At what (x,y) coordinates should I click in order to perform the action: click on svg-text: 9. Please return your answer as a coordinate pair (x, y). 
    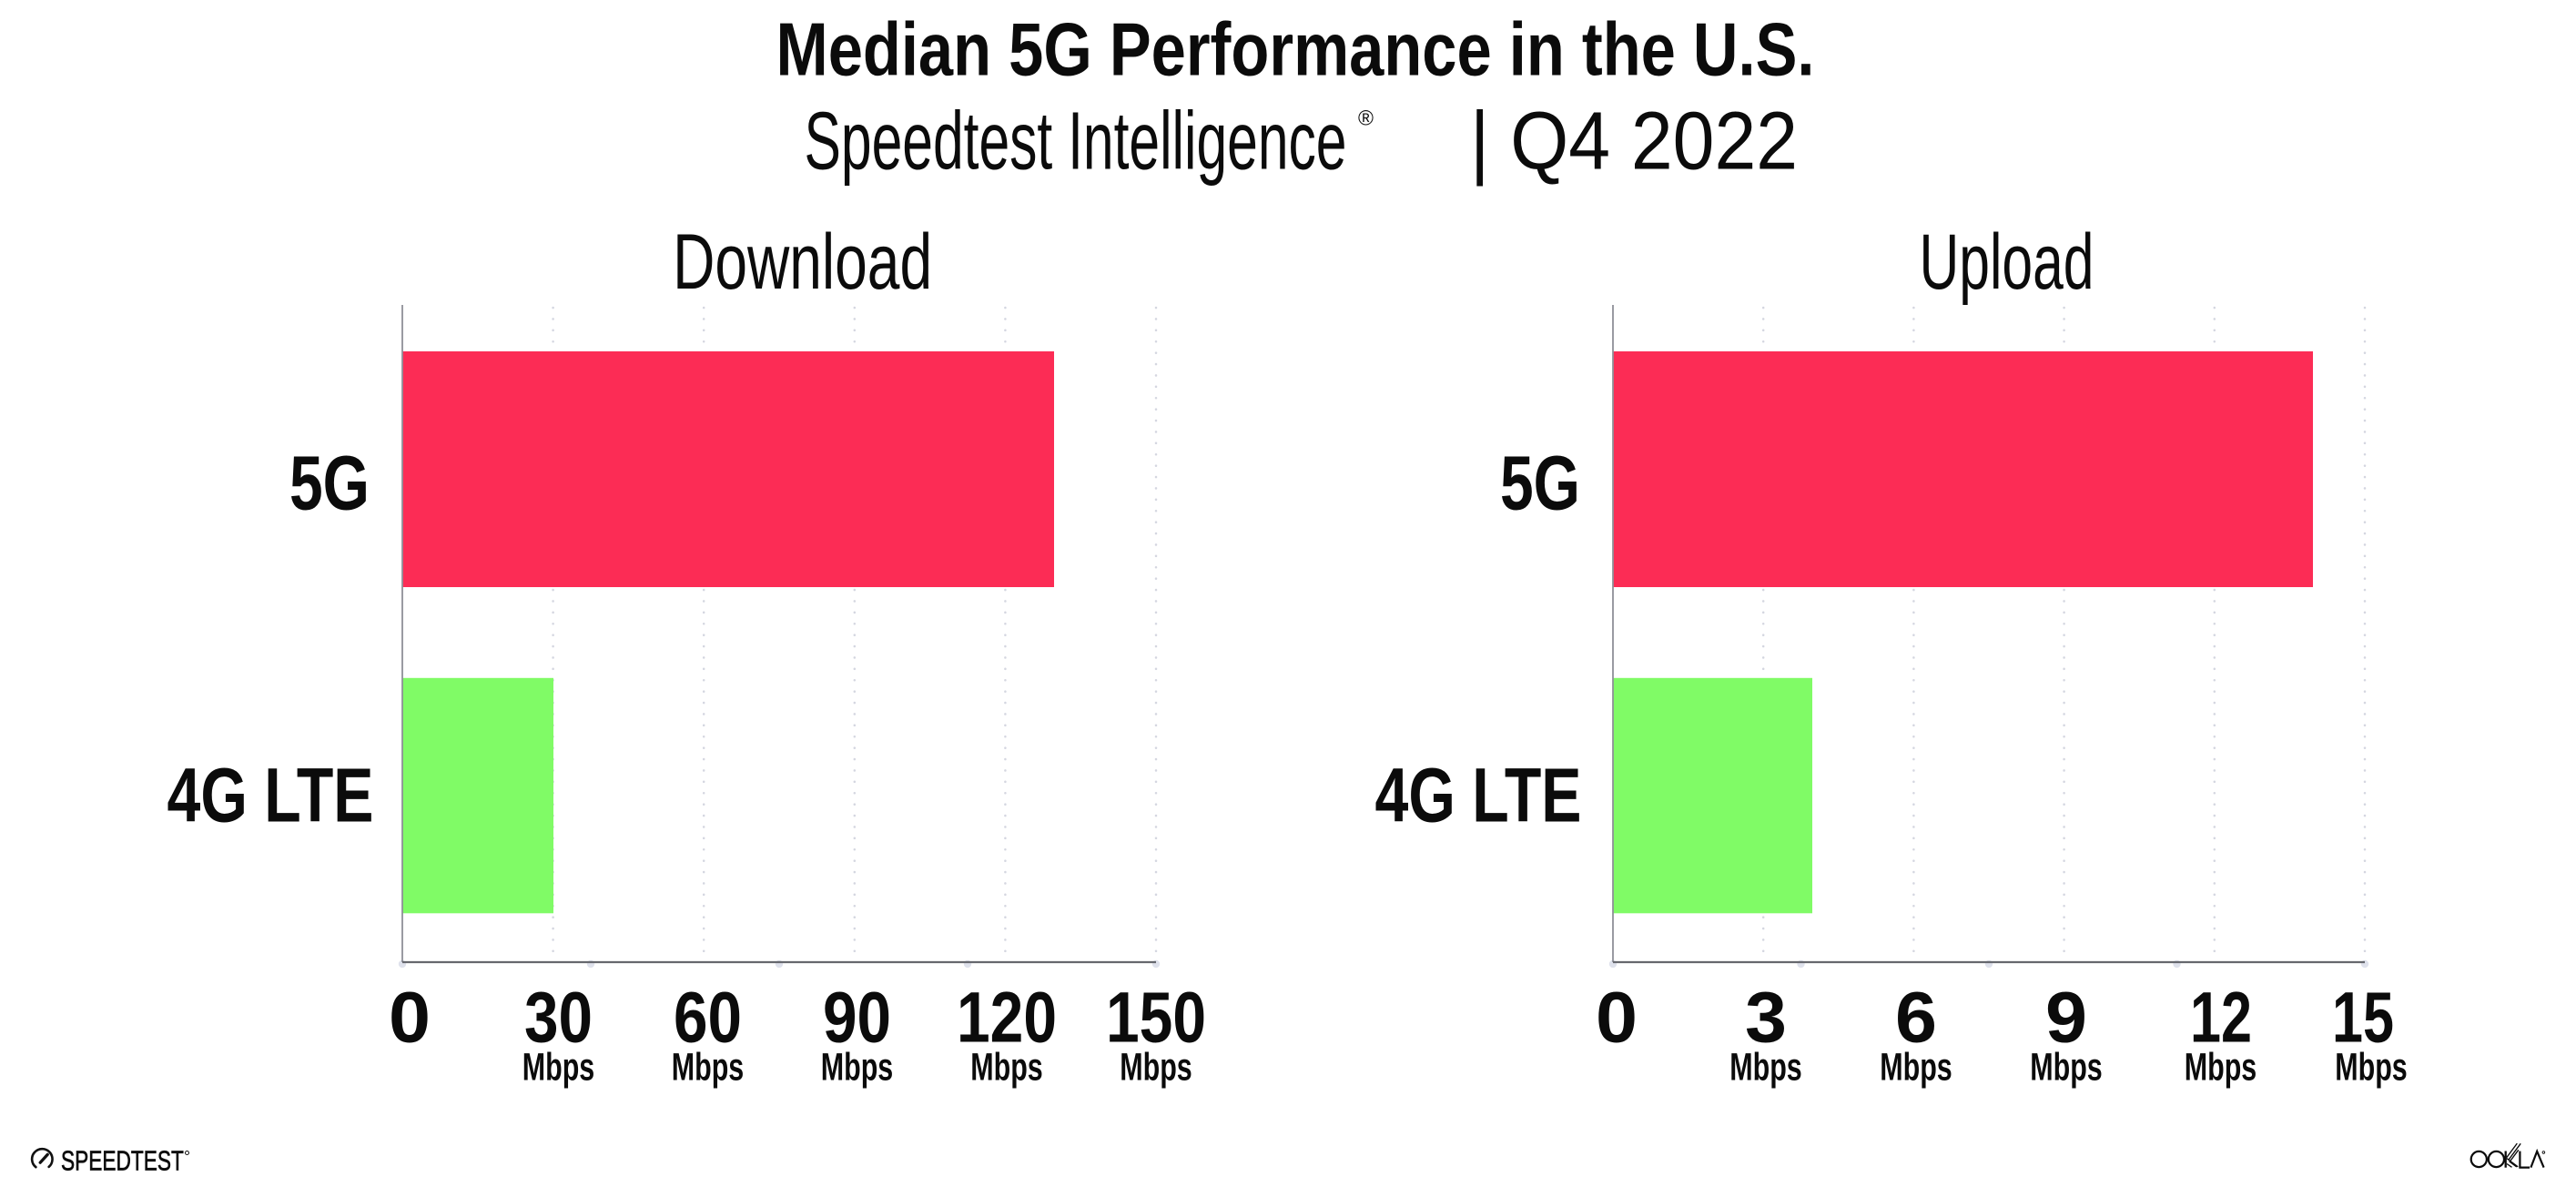
    Looking at the image, I should click on (2066, 1018).